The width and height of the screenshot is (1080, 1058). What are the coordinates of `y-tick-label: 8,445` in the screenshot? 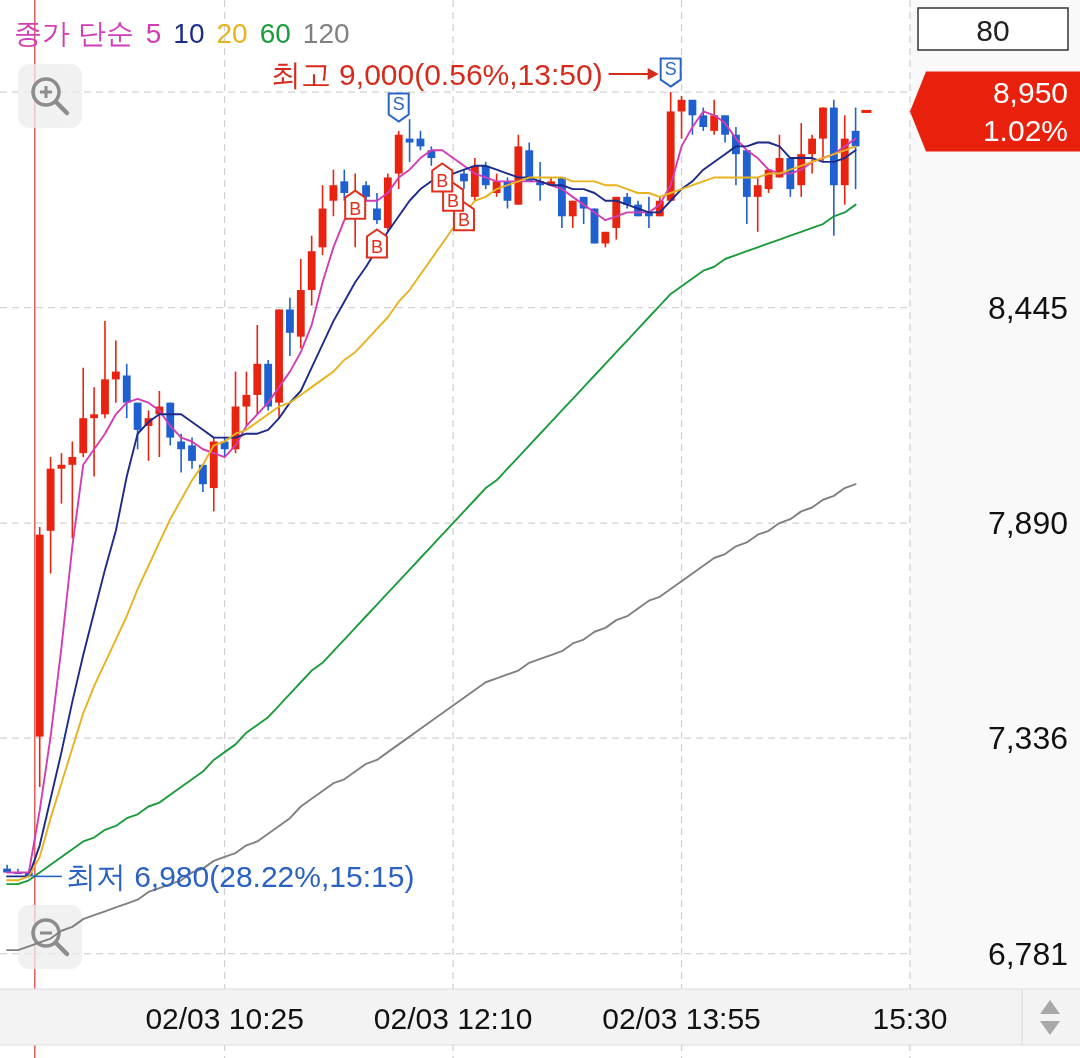 It's located at (1027, 307).